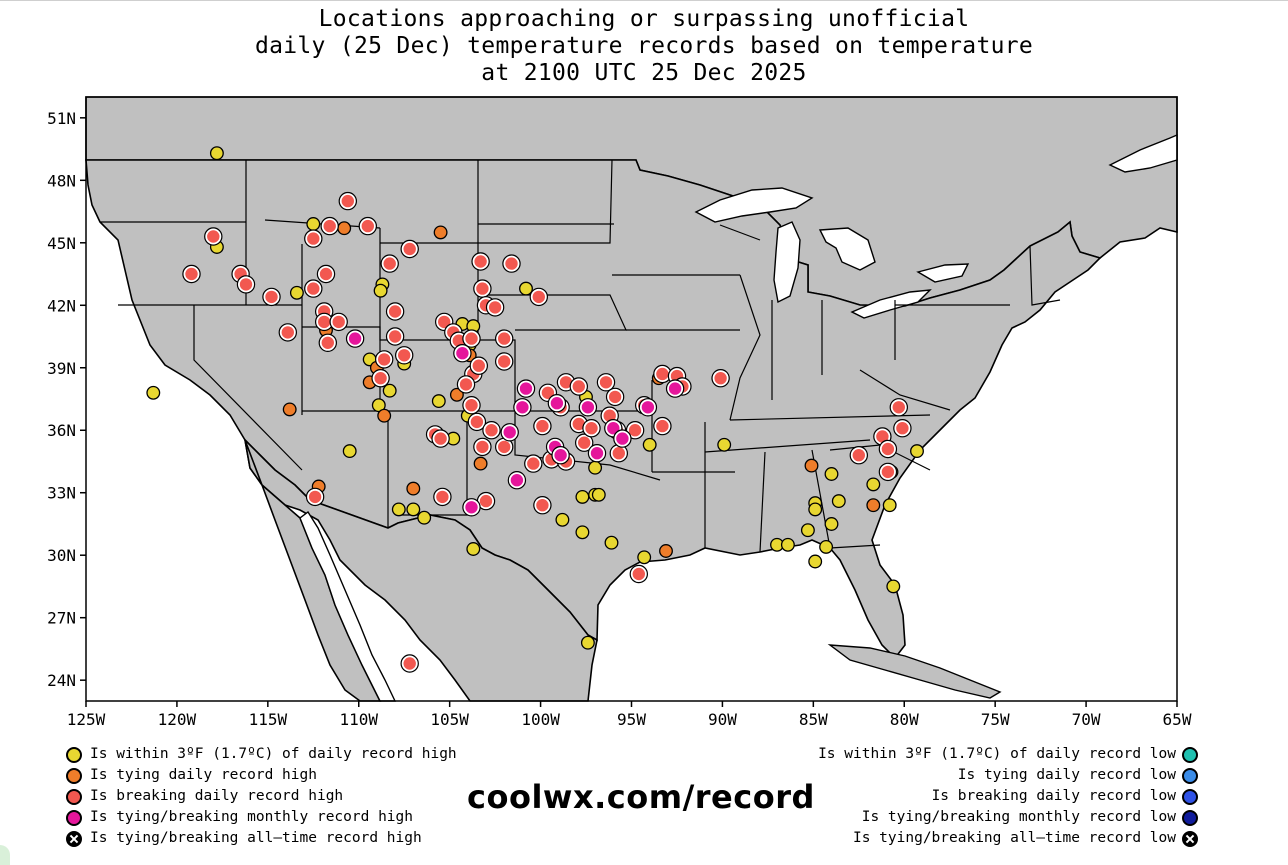 The height and width of the screenshot is (865, 1288). I want to click on lon-tick-label: 110W, so click(358, 719).